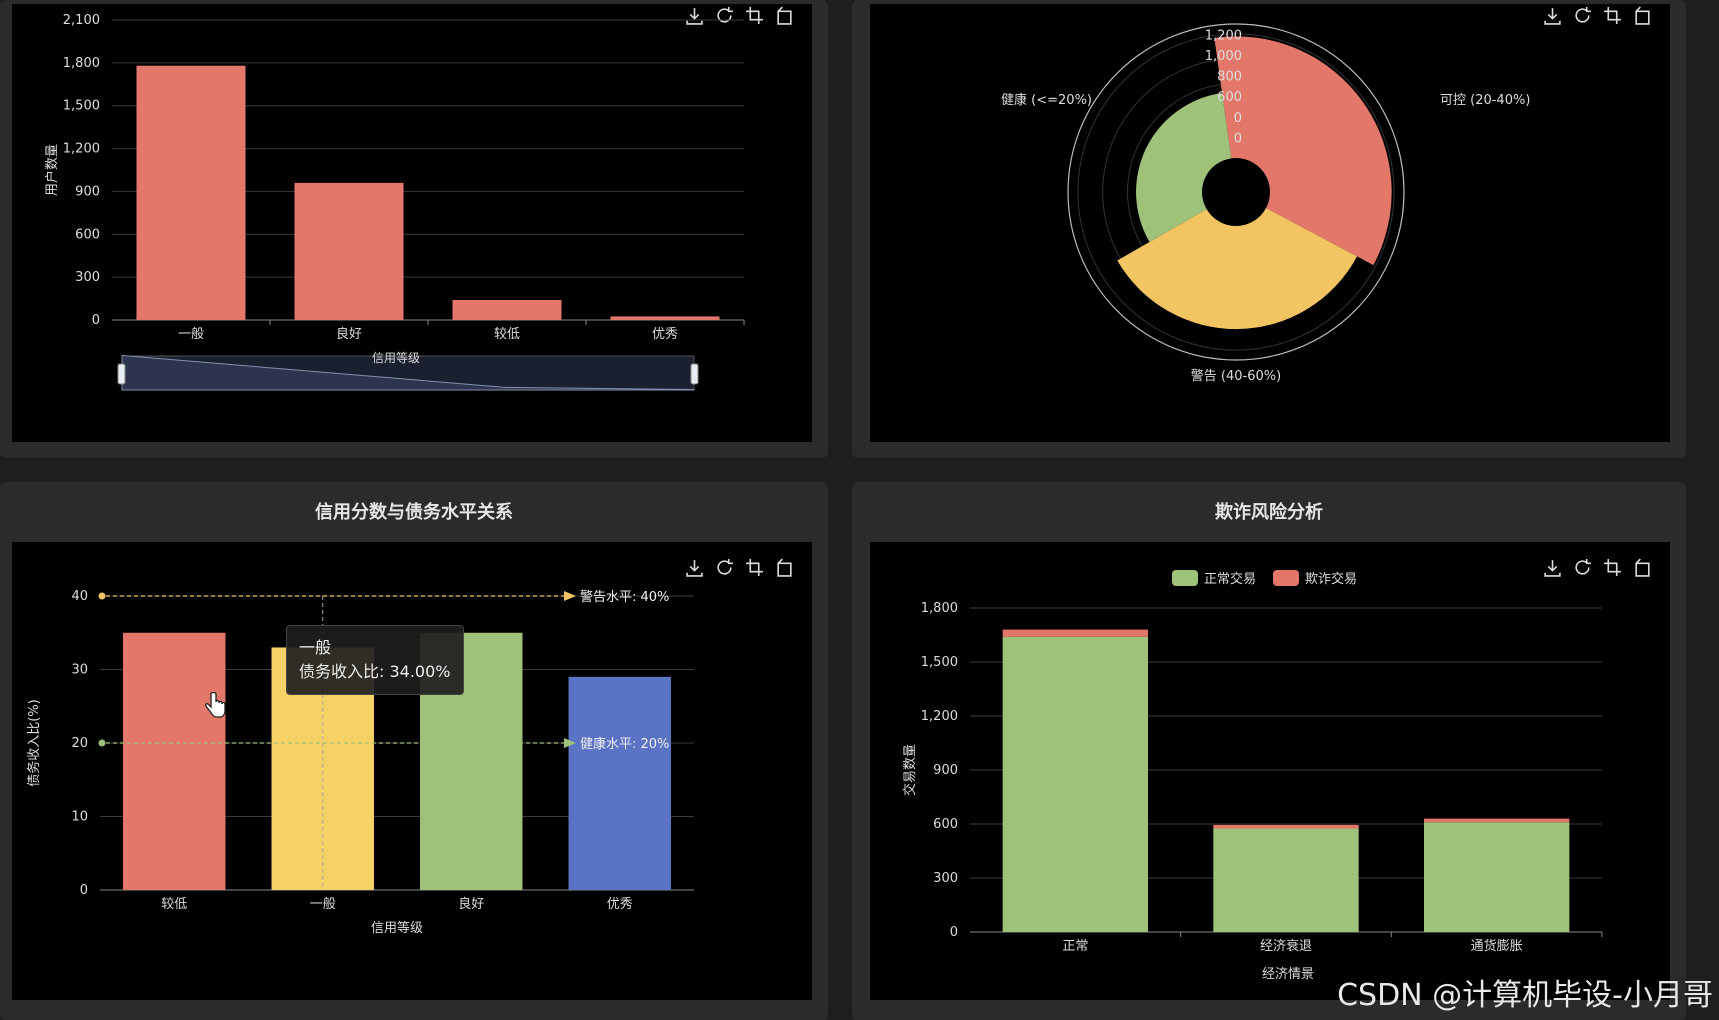 Image resolution: width=1719 pixels, height=1020 pixels. Describe the element at coordinates (396, 358) in the screenshot. I see `x-axis-label: 信用等级` at that location.